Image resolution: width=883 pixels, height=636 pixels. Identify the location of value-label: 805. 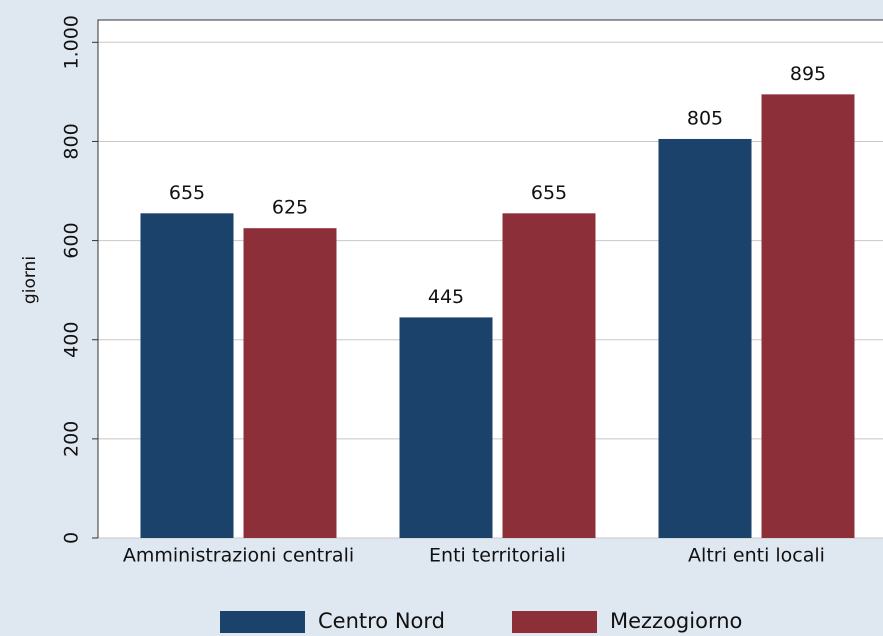
(705, 118).